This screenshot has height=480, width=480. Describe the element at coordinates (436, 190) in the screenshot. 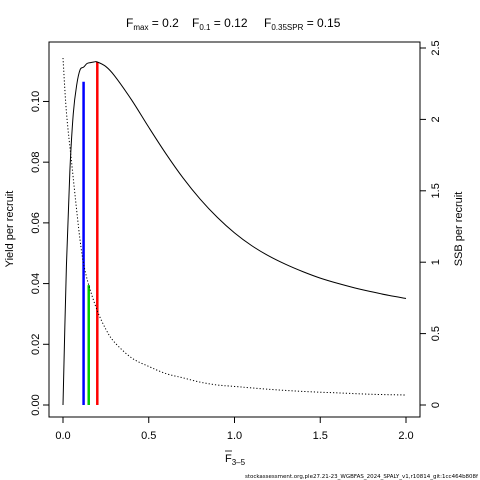

I see `y-right-tick-label: 1.5` at that location.